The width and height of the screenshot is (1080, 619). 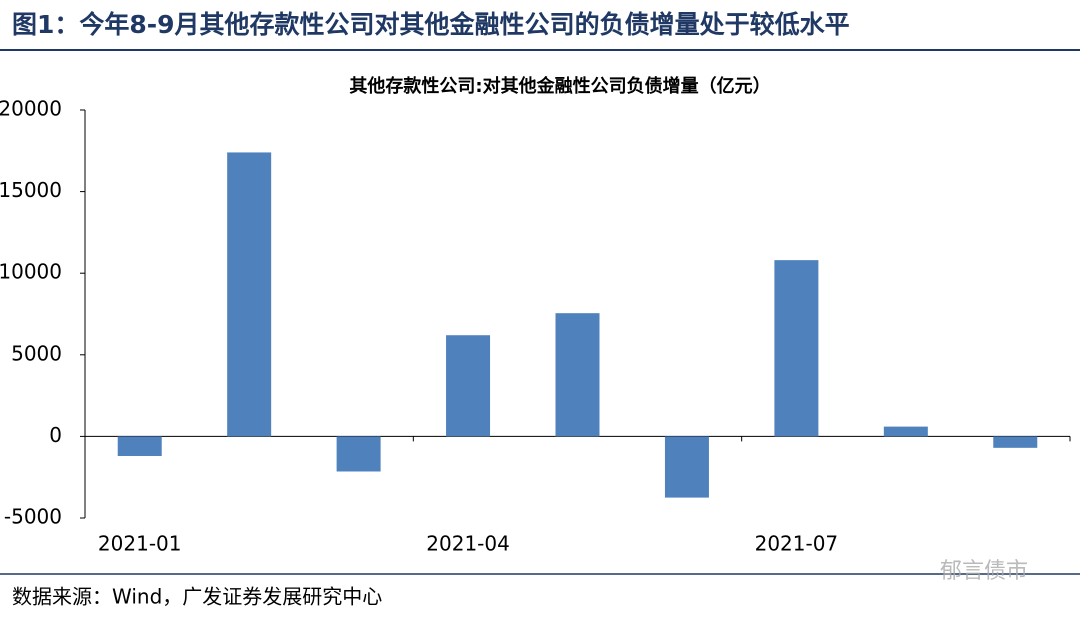 I want to click on watermark: 郁言债市, so click(x=984, y=571).